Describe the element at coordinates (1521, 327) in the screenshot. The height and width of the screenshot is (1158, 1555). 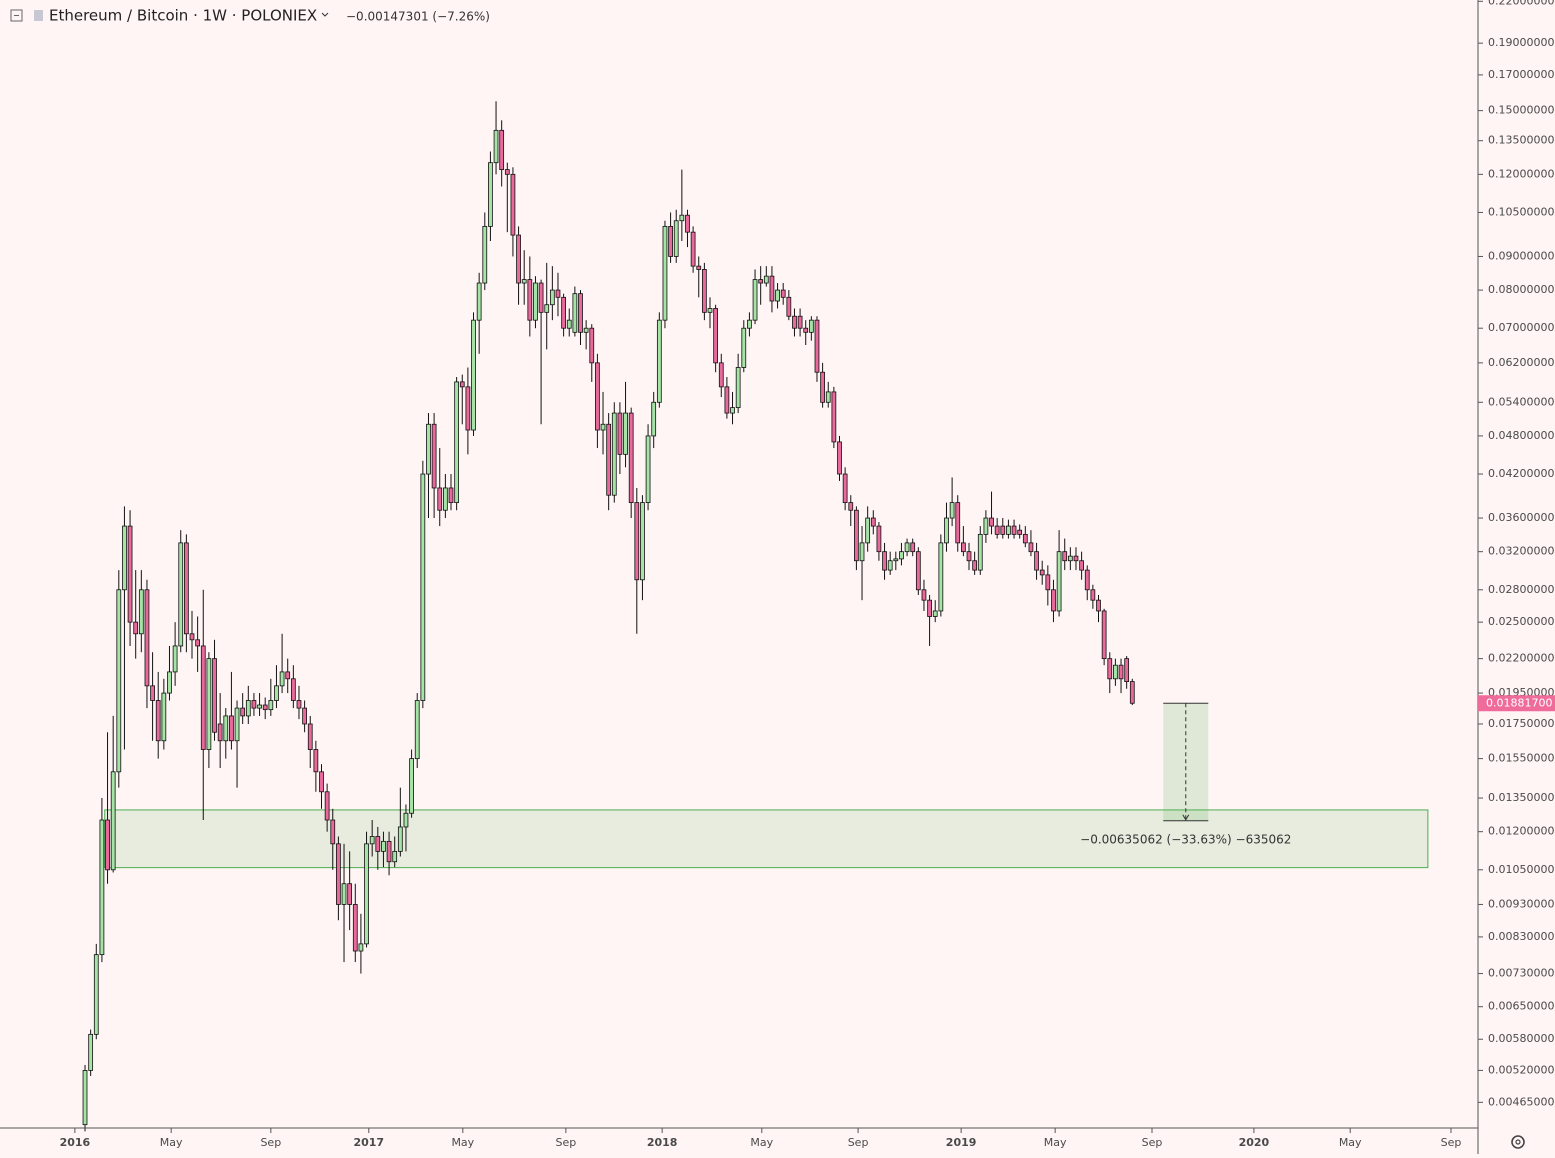
I see `y-tick-label: 0.07000000` at that location.